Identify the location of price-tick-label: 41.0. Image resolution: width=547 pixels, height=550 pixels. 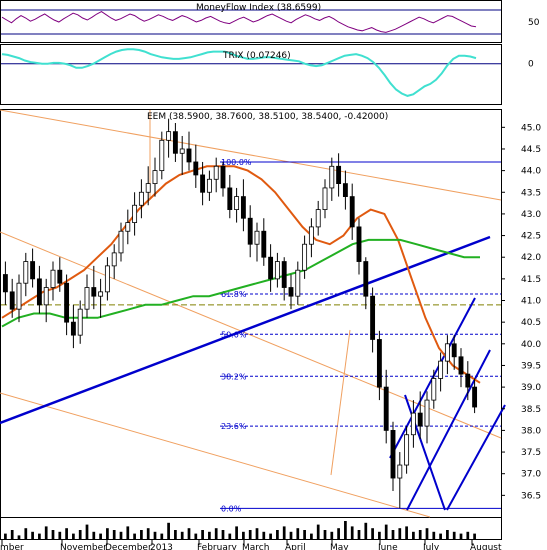
(531, 302).